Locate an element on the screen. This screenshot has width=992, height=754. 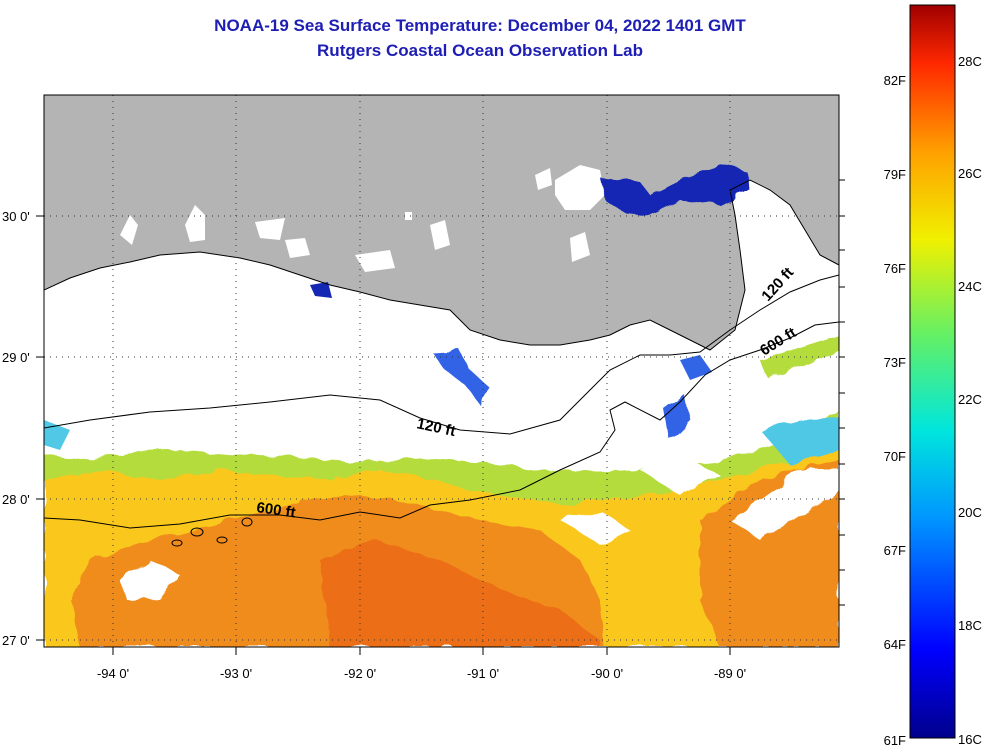
colorbar-f-label: 64F is located at coordinates (895, 644).